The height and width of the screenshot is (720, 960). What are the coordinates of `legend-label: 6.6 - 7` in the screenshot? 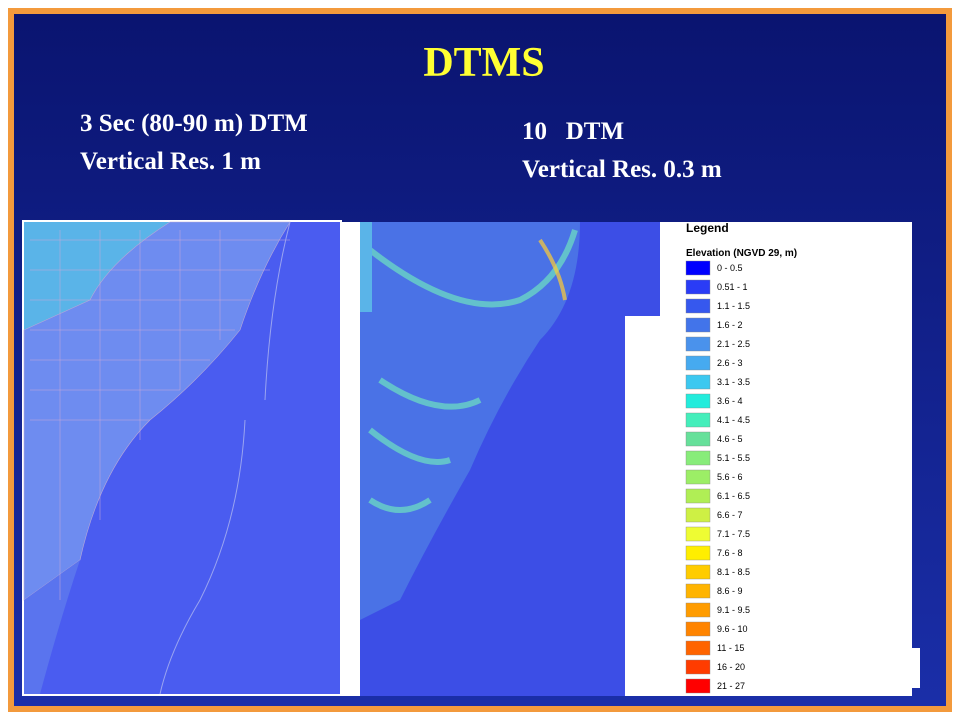 It's located at (730, 515).